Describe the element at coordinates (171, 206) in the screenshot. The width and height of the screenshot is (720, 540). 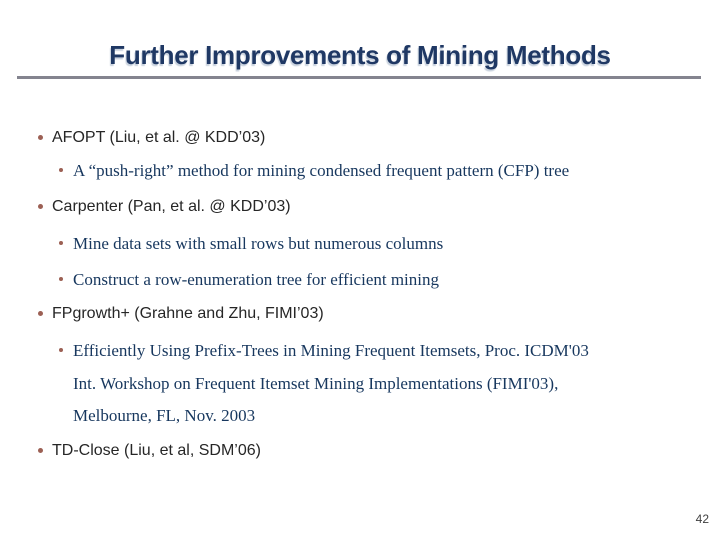
I see `bullet-label: Carpenter (Pan, et al. @ KDD’03)` at that location.